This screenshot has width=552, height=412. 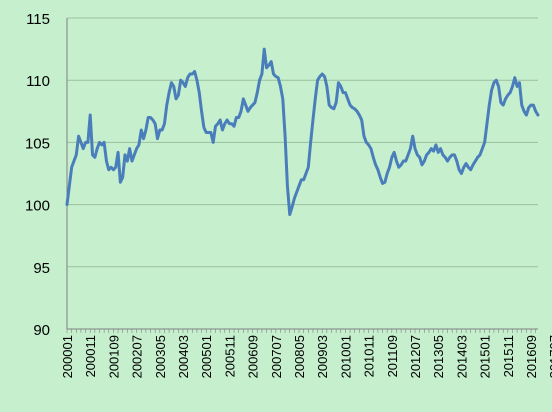 What do you see at coordinates (160, 356) in the screenshot?
I see `x-tick-label: 200305` at bounding box center [160, 356].